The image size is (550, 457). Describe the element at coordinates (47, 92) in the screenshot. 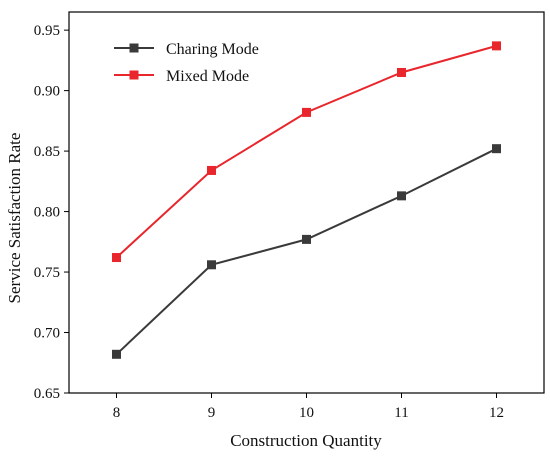

I see `y-tick-label: 0.90` at that location.